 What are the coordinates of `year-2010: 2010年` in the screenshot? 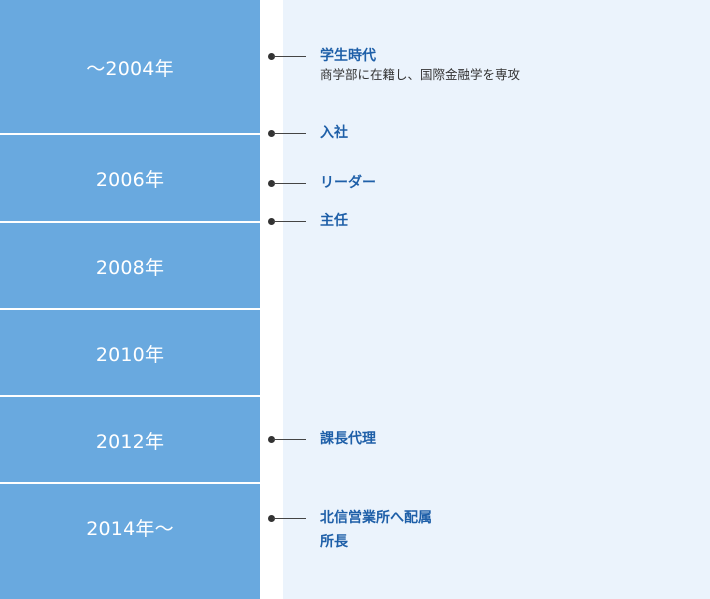 It's located at (130, 354).